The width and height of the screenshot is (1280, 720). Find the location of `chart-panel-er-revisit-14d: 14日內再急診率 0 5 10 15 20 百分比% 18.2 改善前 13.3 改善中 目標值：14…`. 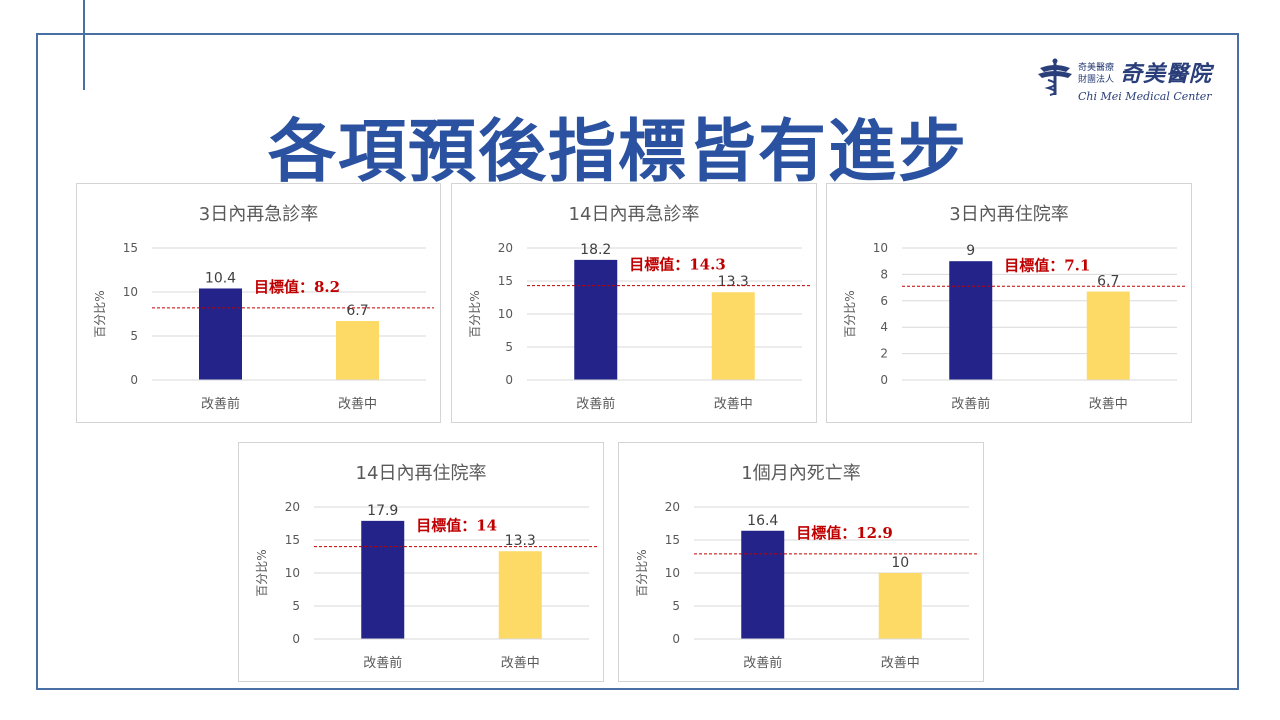

chart-panel-er-revisit-14d: 14日內再急診率 0 5 10 15 20 百分比% 18.2 改善前 13.3 改善中 目標值：14… is located at coordinates (634, 303).